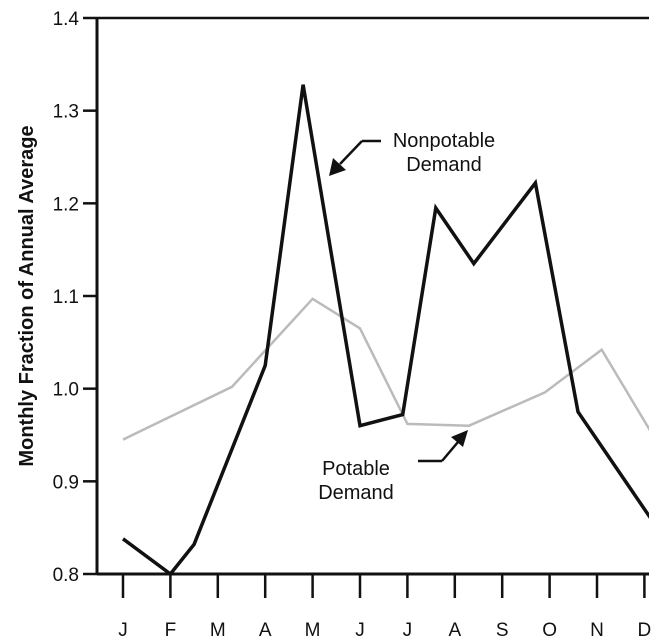 This screenshot has height=641, width=653. I want to click on nonpotable-label: Nonpotable Demand, so click(444, 153).